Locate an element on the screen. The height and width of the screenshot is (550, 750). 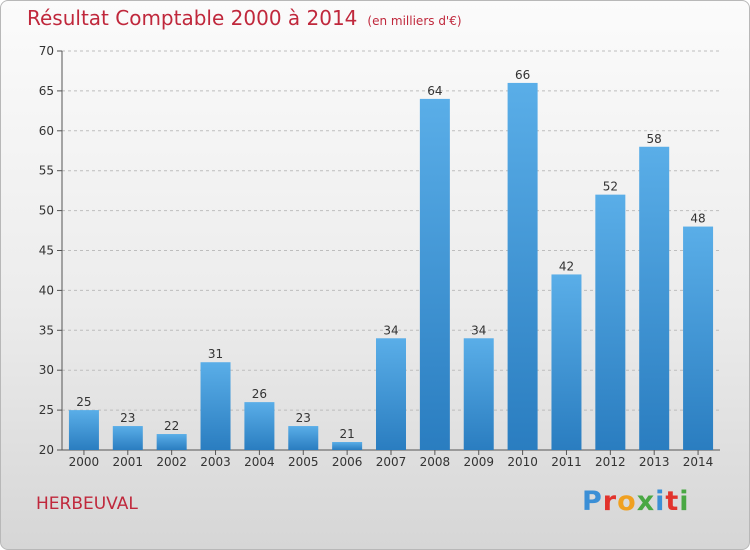
x-tick-label: 2004 is located at coordinates (259, 462).